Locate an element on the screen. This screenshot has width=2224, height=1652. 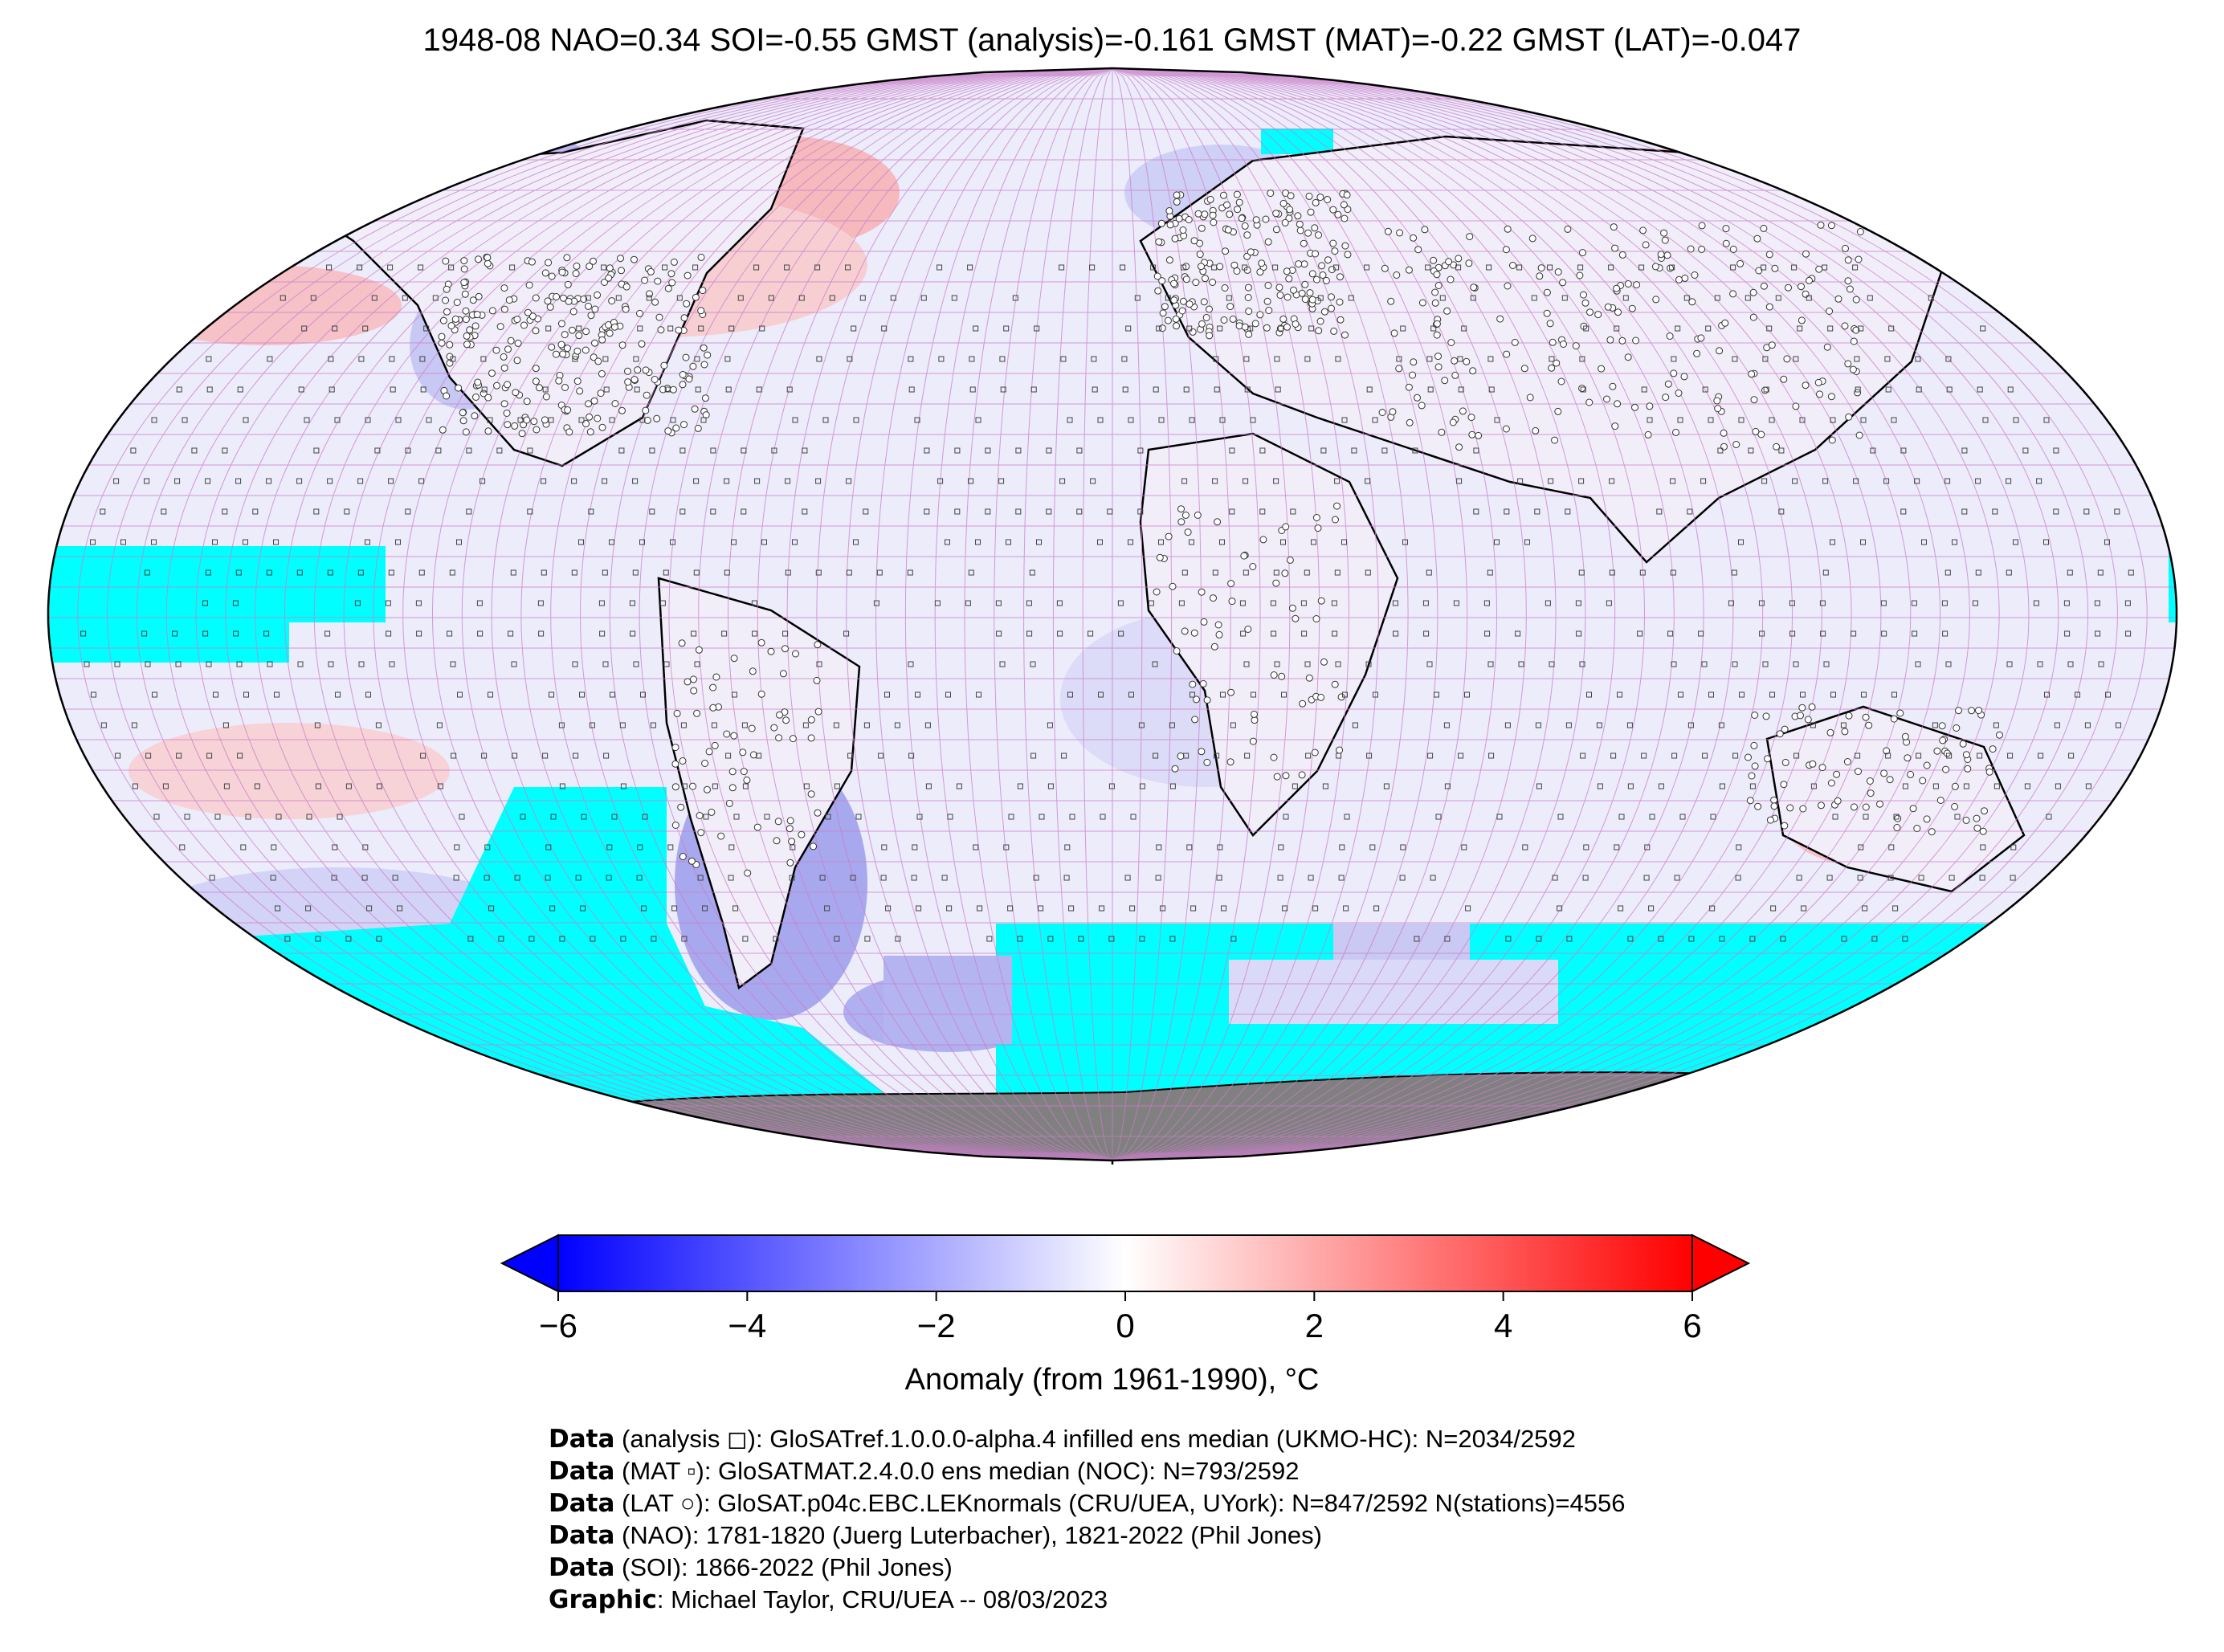
colorbar-tick-label: 6 is located at coordinates (1693, 1325).